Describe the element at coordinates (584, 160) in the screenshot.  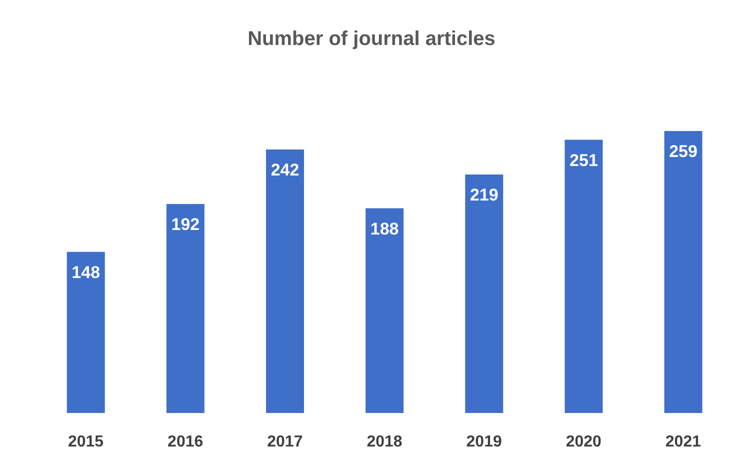
I see `data-label: 251` at that location.